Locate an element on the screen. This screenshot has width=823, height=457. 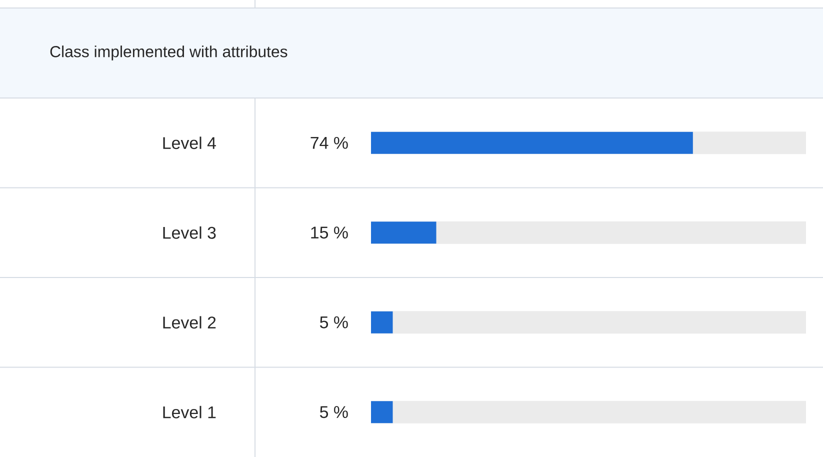
y-tick-label: Level 2 is located at coordinates (189, 322).